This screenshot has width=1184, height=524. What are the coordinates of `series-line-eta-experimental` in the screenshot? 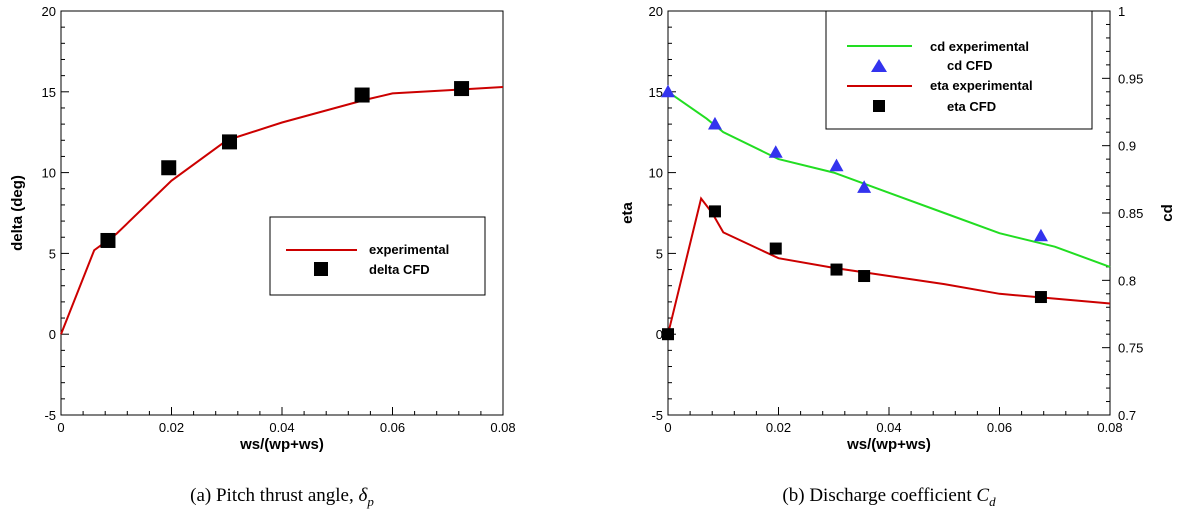 It's located at (889, 265).